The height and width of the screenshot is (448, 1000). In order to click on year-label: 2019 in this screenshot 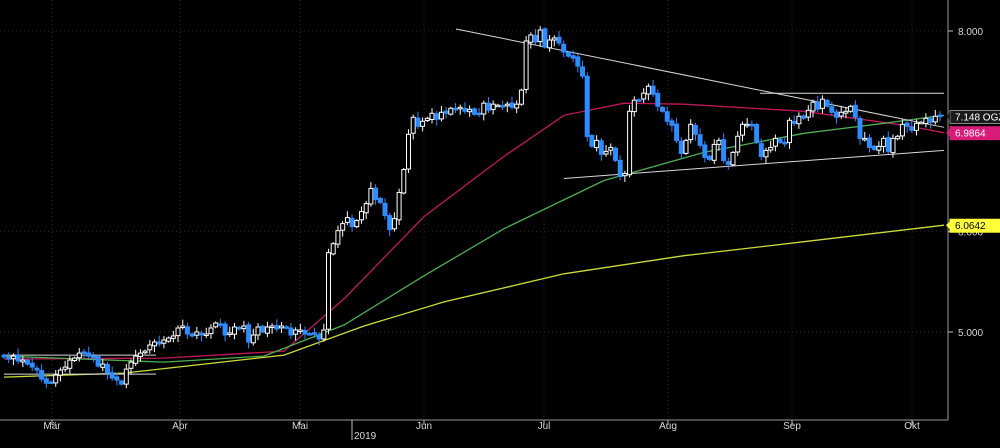, I will do `click(365, 436)`.